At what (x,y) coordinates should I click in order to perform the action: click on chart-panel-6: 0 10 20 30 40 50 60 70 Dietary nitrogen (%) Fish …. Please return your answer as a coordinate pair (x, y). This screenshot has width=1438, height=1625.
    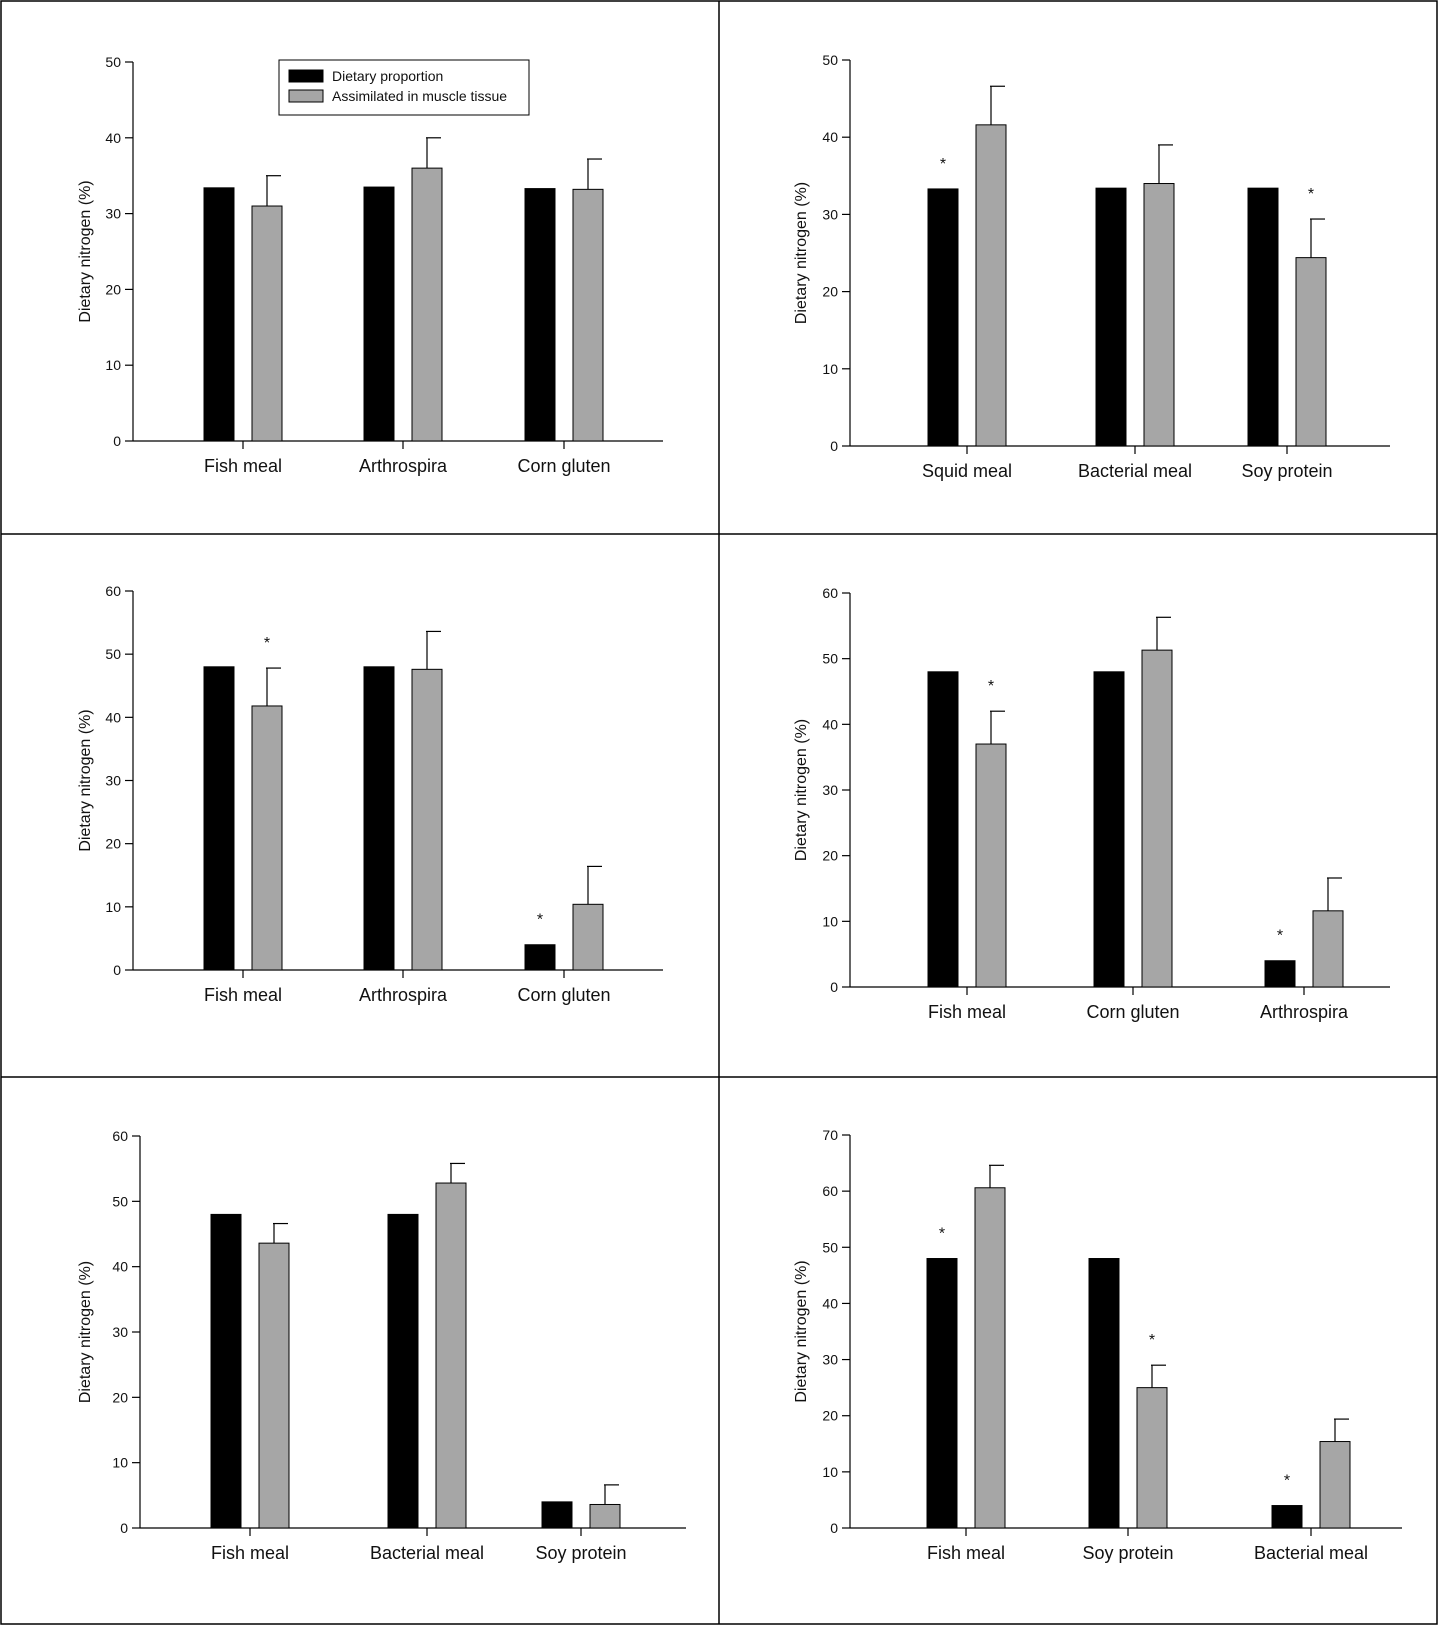
    Looking at the image, I should click on (1097, 1345).